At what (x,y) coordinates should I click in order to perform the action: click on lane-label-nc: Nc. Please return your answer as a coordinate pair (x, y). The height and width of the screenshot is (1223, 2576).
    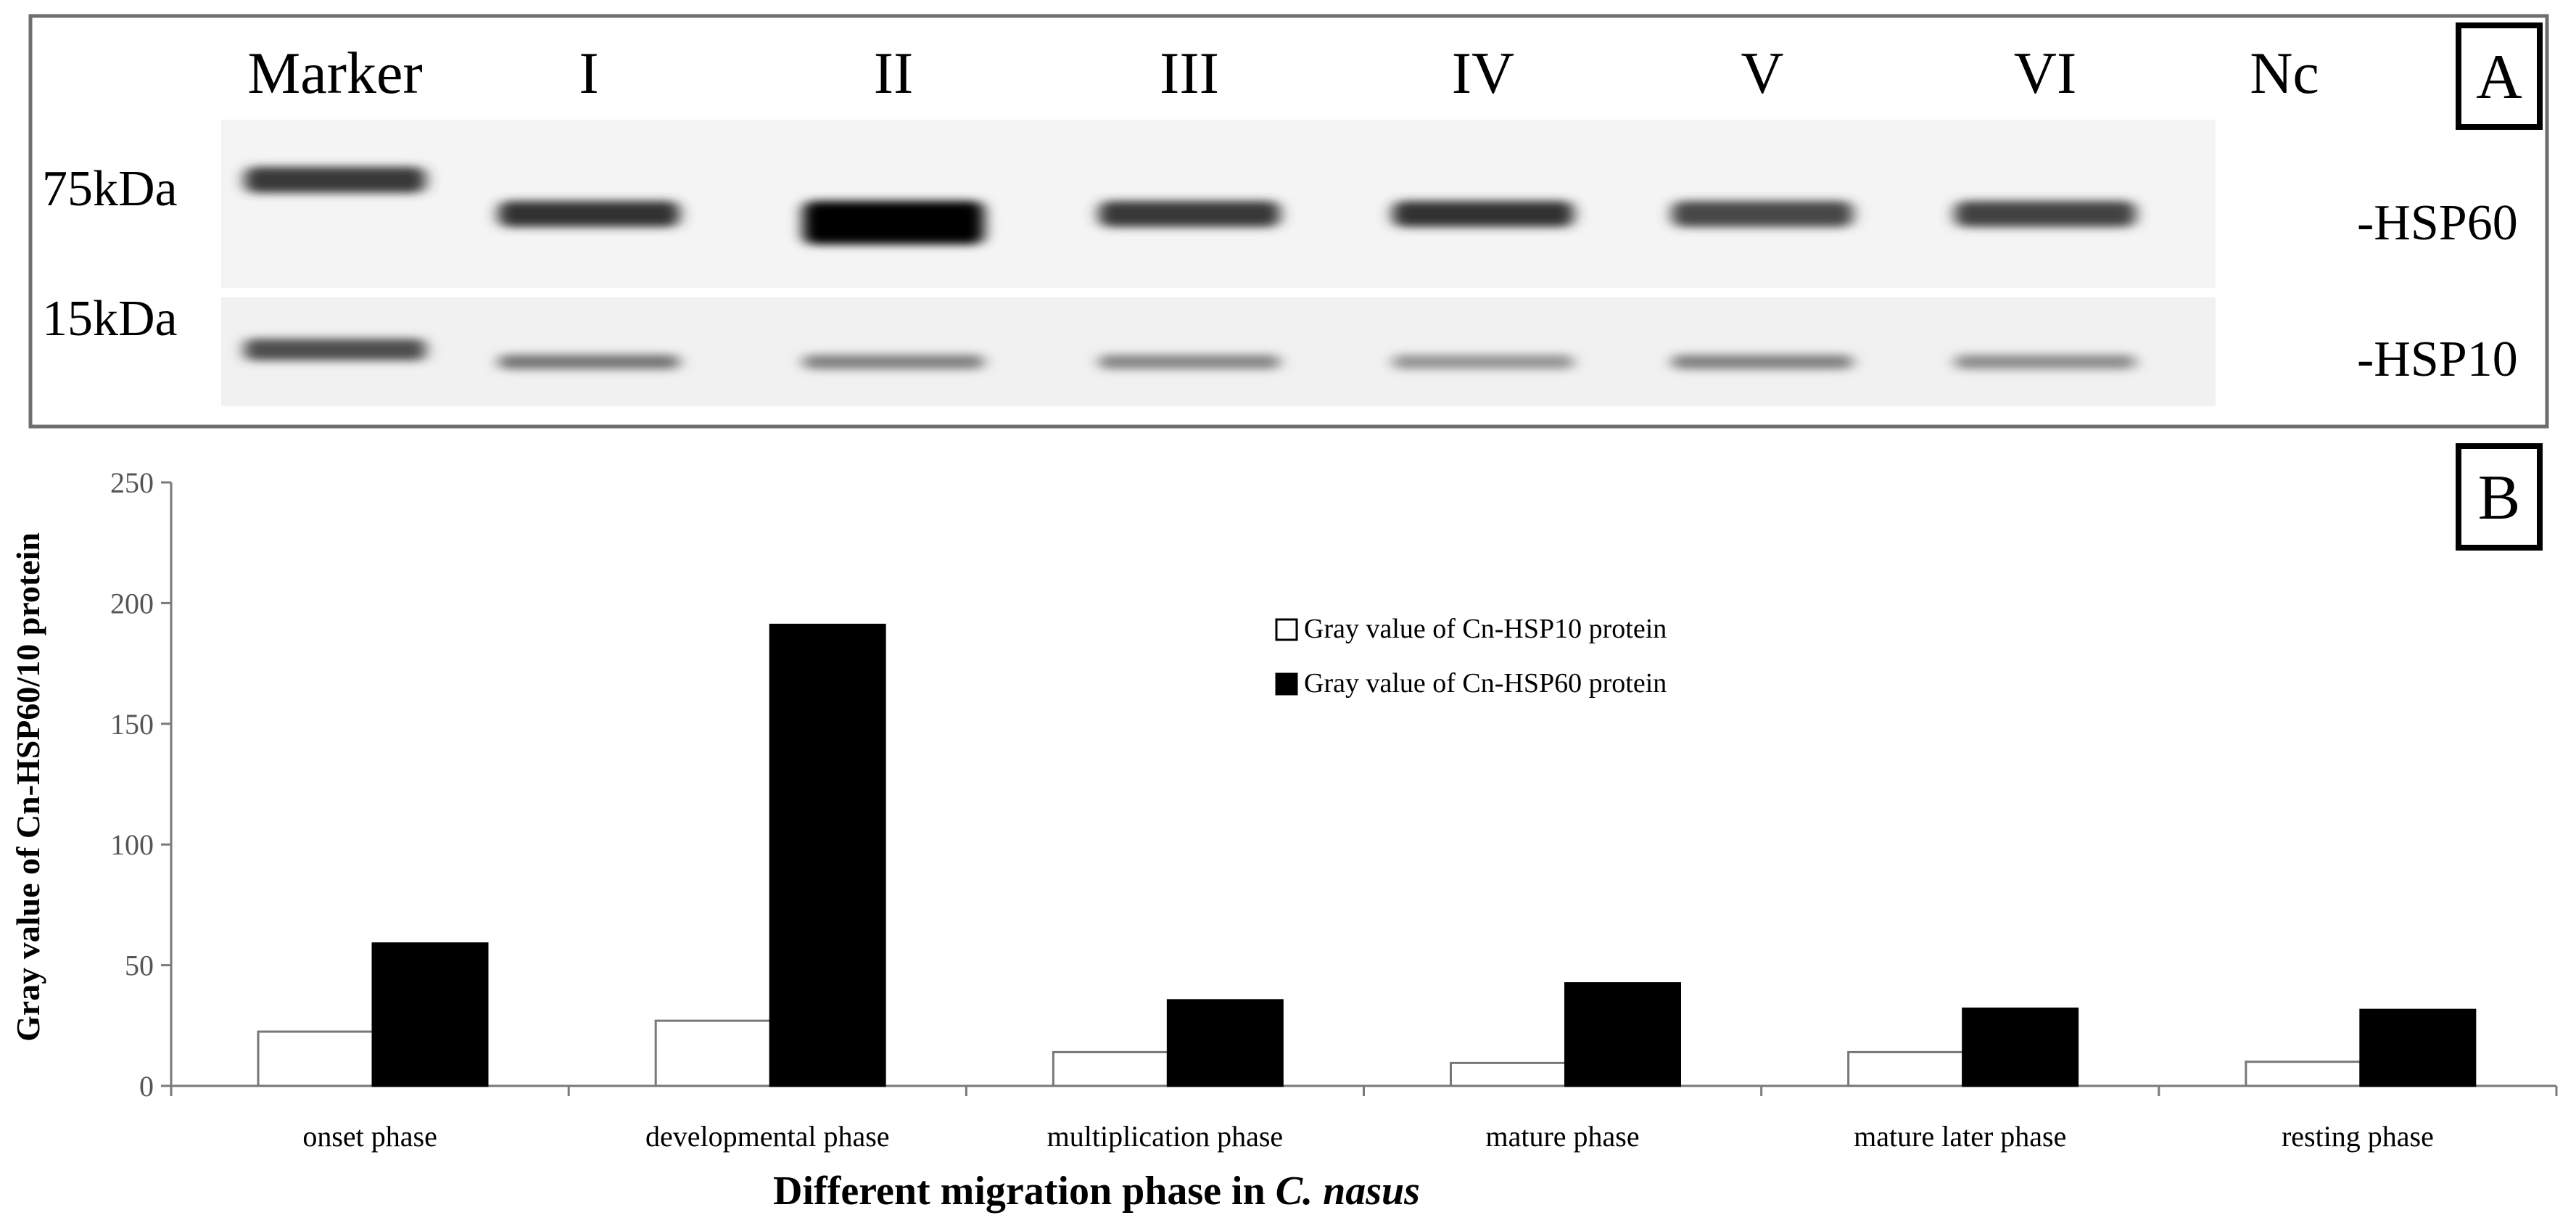
    Looking at the image, I should click on (2284, 73).